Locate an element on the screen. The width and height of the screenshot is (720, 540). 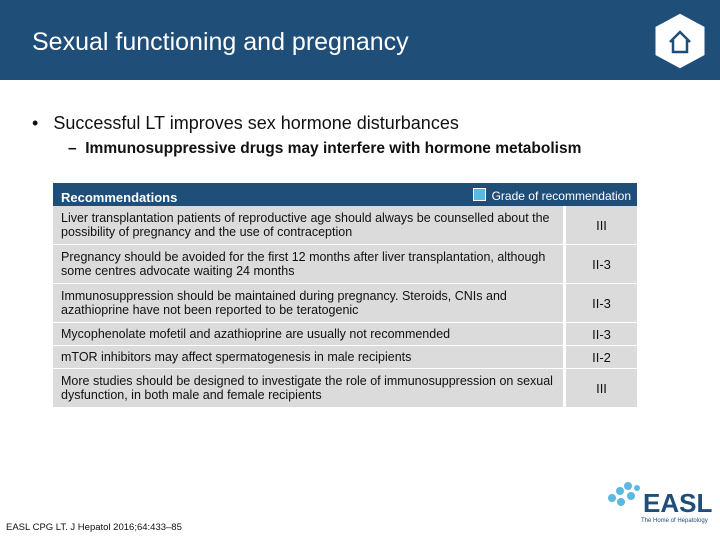
tagline: The Home of Hepatology is located at coordinates (674, 521).